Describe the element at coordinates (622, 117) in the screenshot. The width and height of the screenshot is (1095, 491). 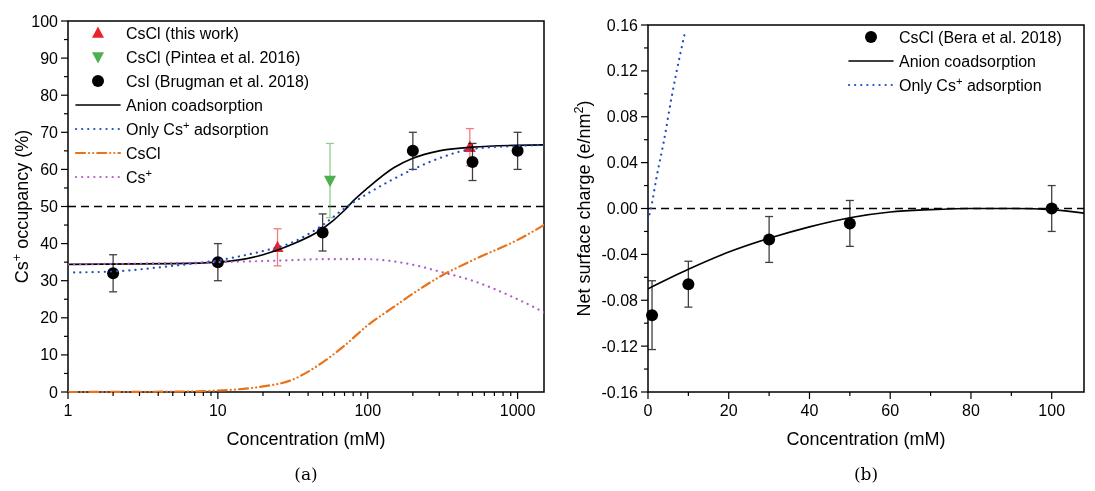
I see `y-tick-label: 0.08` at that location.